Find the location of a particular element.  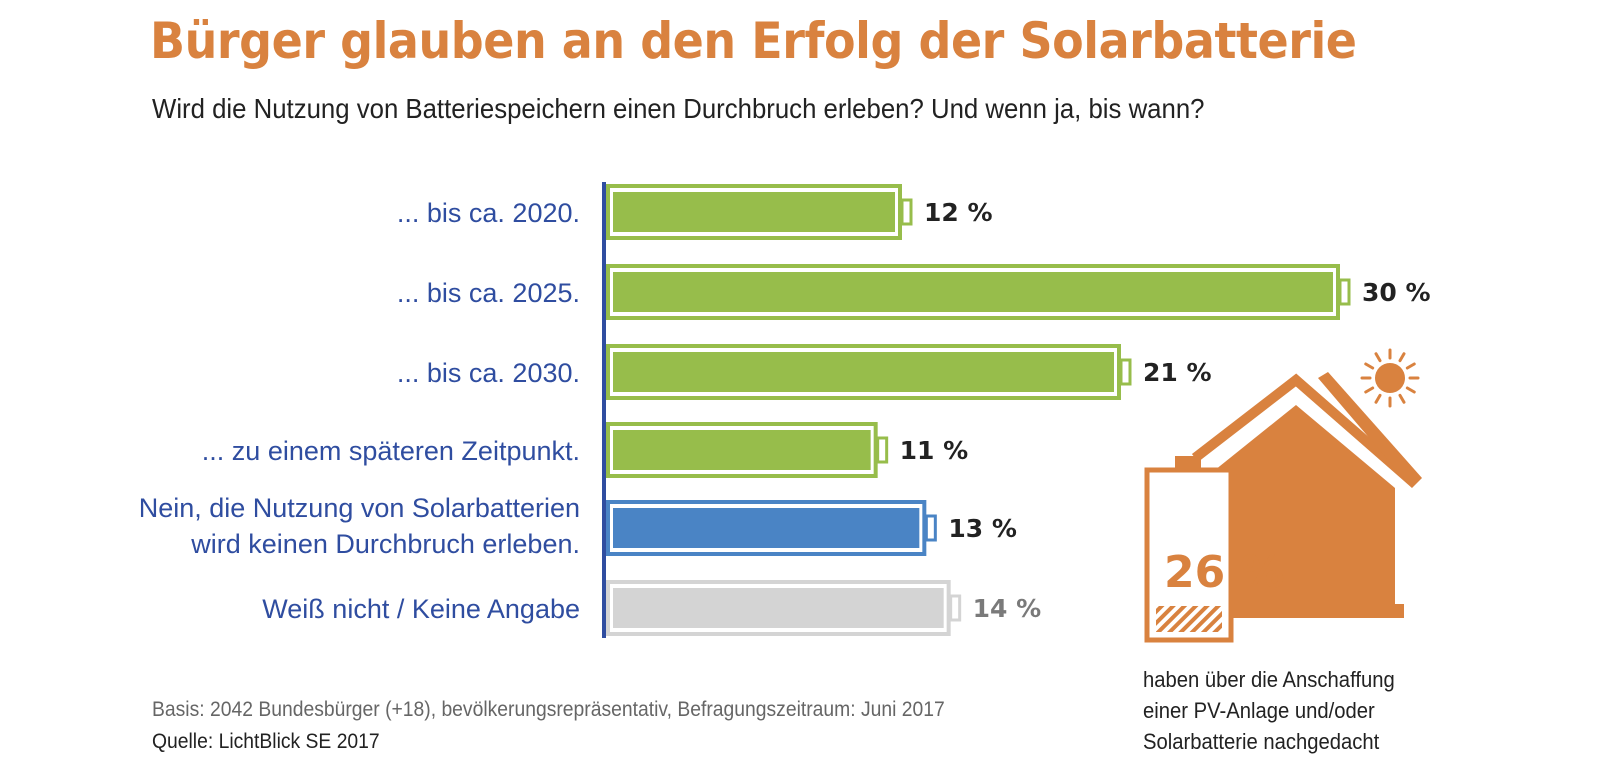

category-label-2: ... bis ca. 2025. is located at coordinates (488, 293).